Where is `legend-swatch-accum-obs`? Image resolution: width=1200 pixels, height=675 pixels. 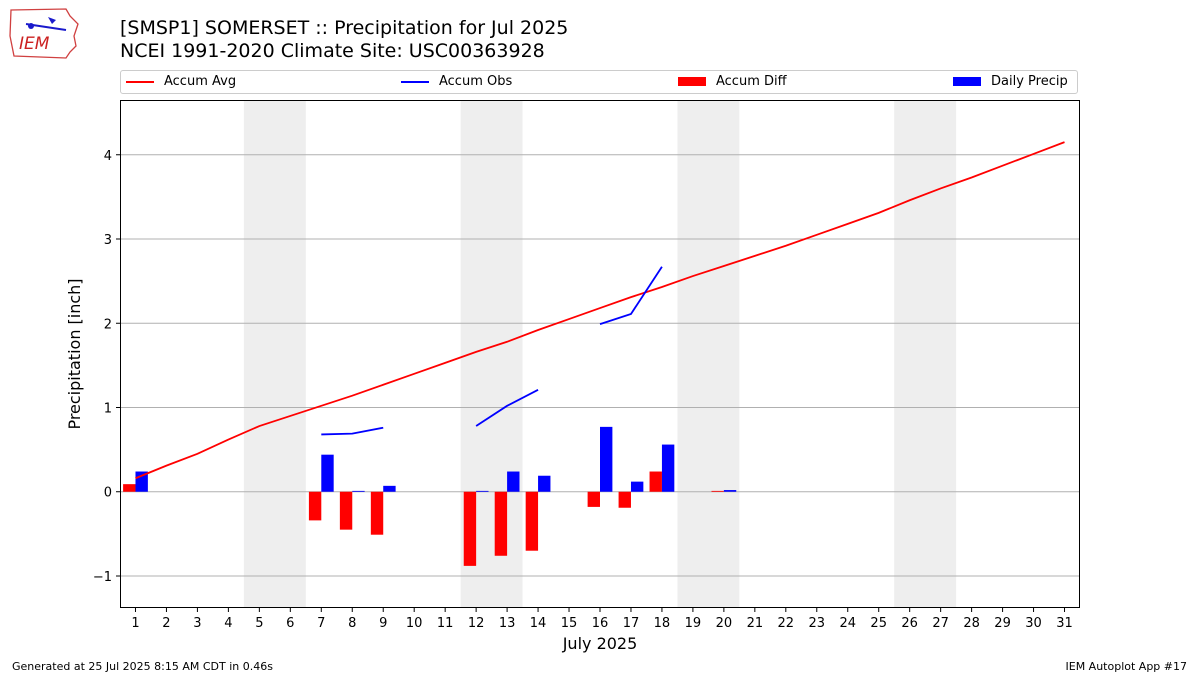 legend-swatch-accum-obs is located at coordinates (415, 81).